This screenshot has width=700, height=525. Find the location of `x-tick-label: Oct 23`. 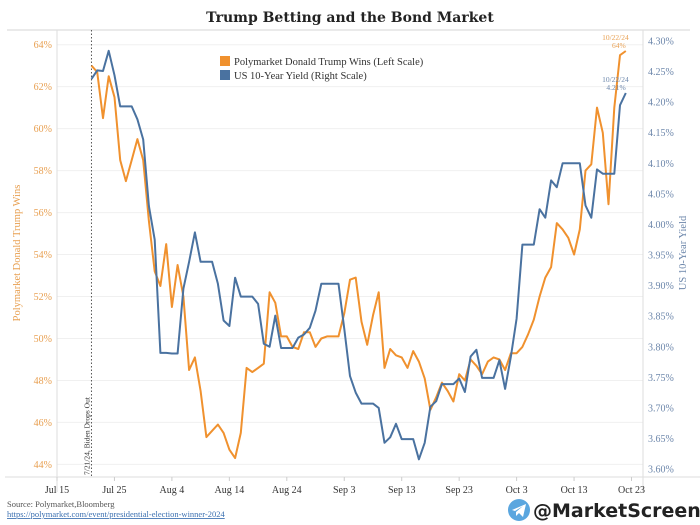

x-tick-label: Oct 23 is located at coordinates (631, 490).